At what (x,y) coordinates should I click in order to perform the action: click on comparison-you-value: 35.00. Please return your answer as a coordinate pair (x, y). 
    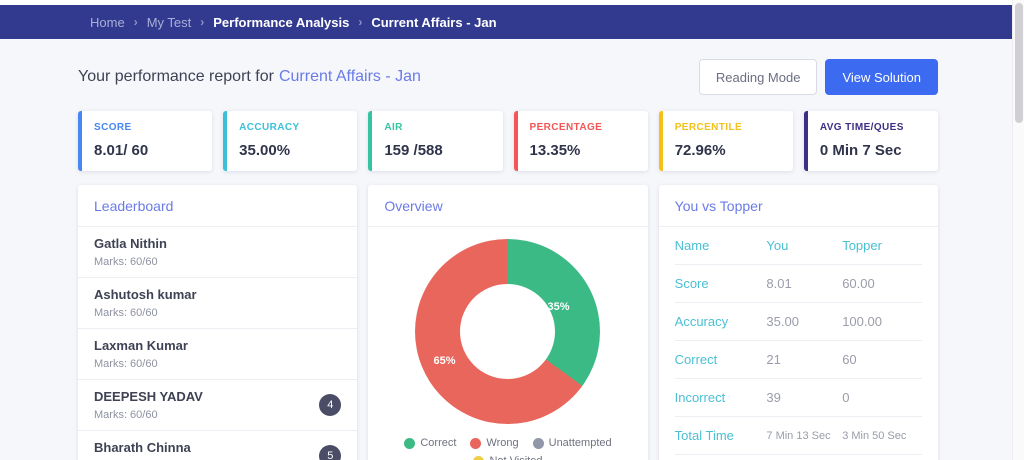
    Looking at the image, I should click on (782, 321).